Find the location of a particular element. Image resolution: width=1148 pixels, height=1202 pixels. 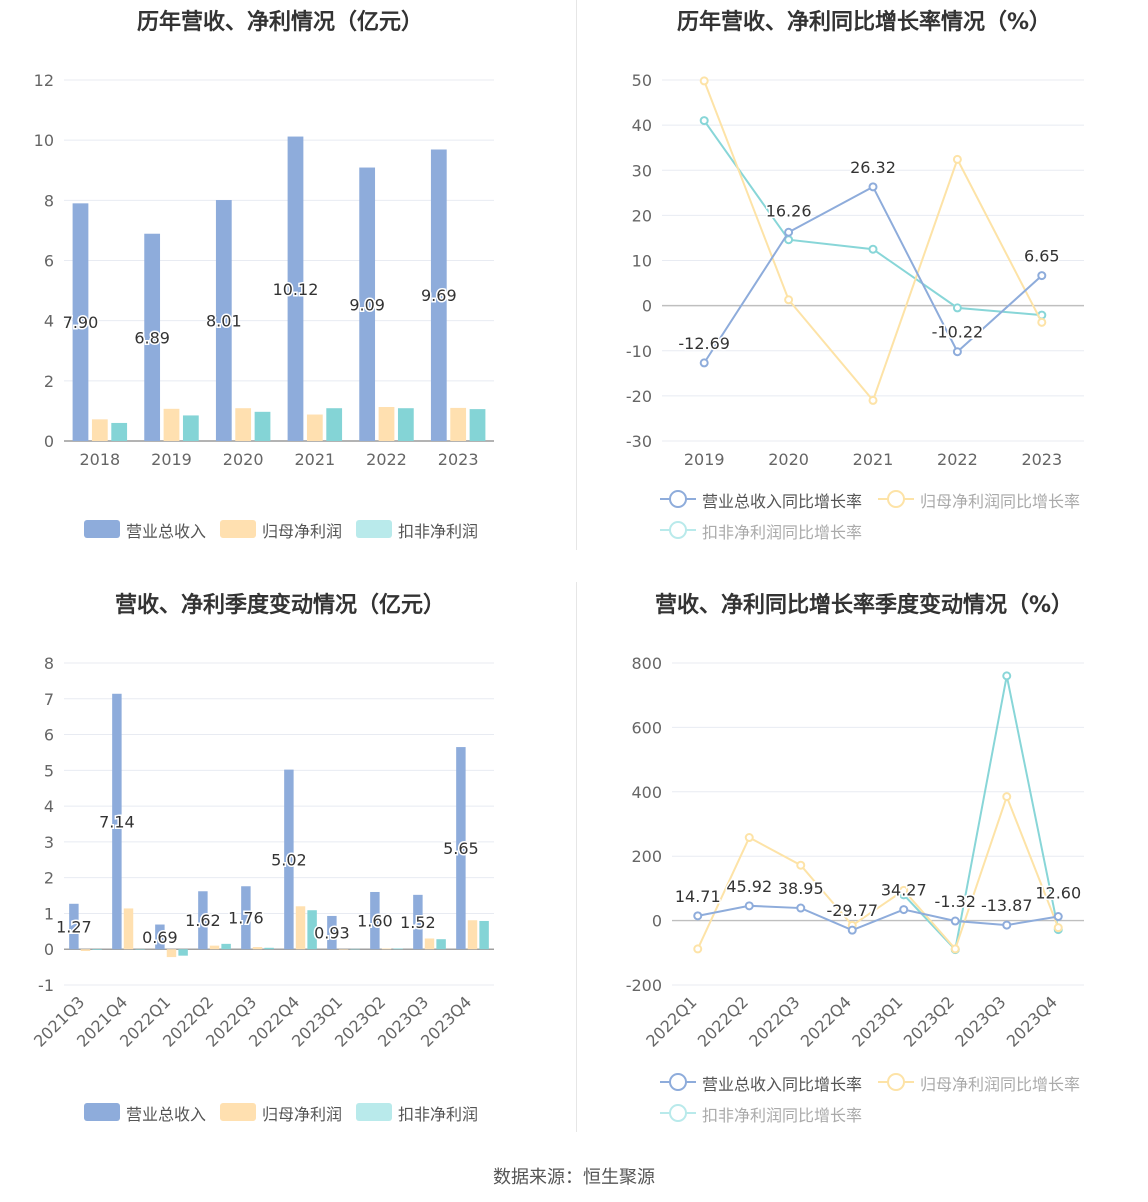

x-tick-label: 2023Q4 is located at coordinates (1032, 1021).